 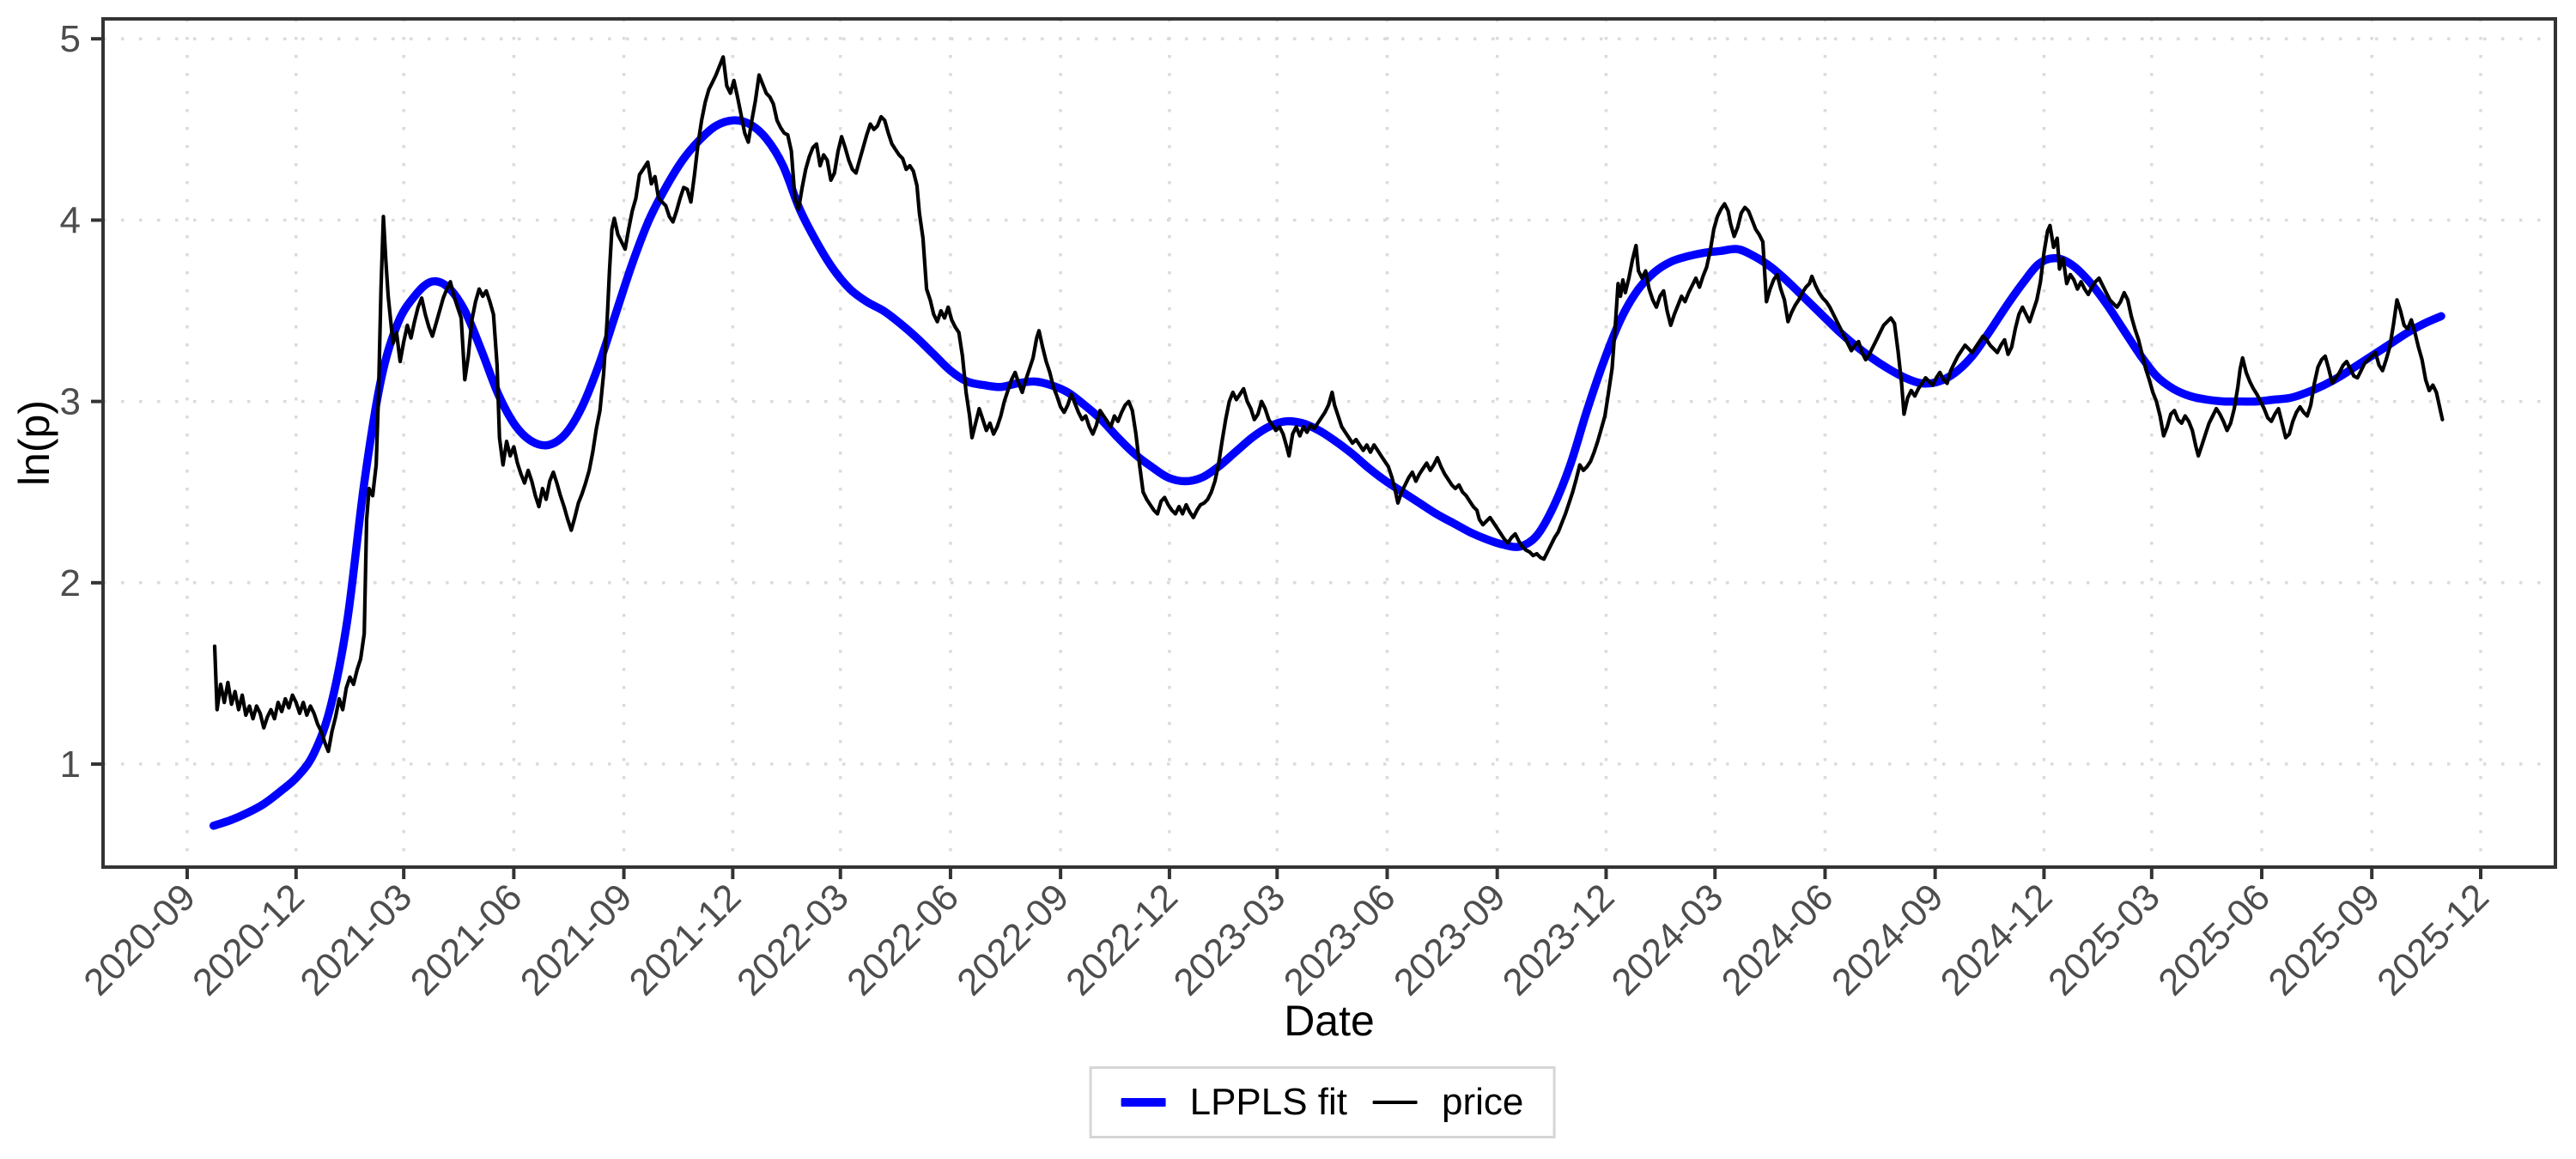 What do you see at coordinates (467, 940) in the screenshot?
I see `x-tick-label: 2021-06` at bounding box center [467, 940].